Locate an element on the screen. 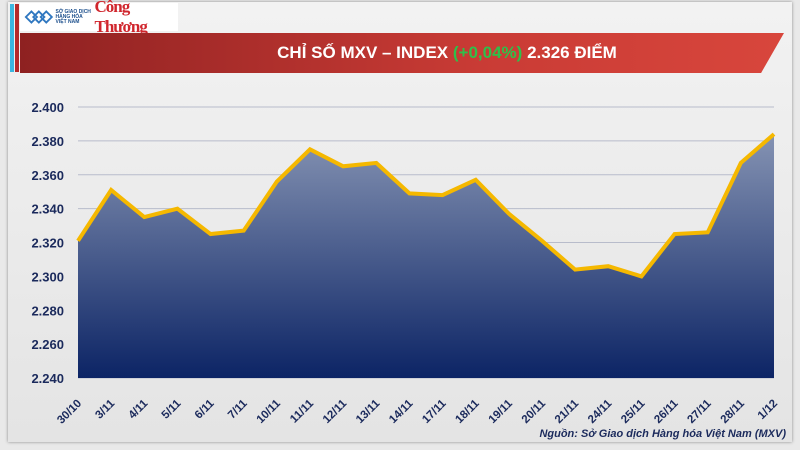 This screenshot has height=450, width=800. title-value: 2.326 ĐIỂM is located at coordinates (572, 52).